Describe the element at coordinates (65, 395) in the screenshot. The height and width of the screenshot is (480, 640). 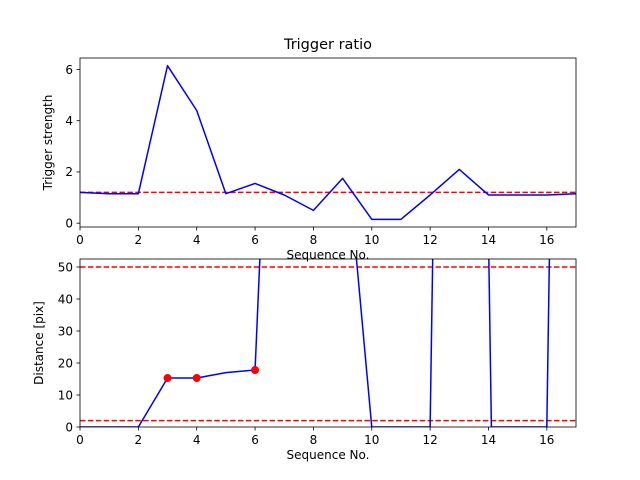
I see `y-tick-label: 10` at that location.